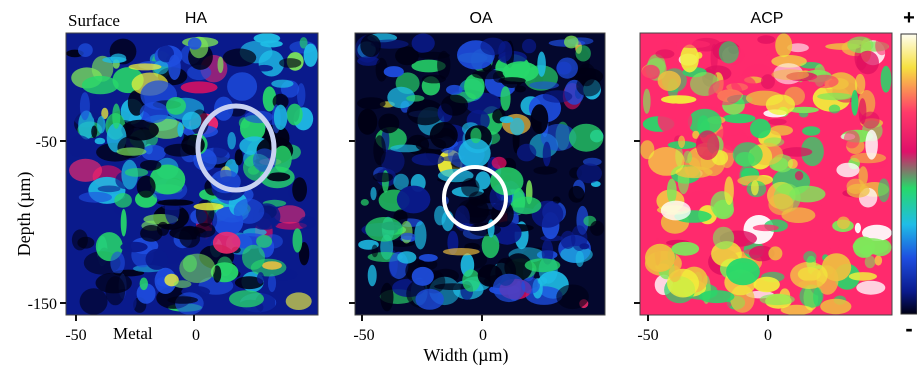 The image size is (917, 368). I want to click on metal-label: Metal, so click(133, 333).